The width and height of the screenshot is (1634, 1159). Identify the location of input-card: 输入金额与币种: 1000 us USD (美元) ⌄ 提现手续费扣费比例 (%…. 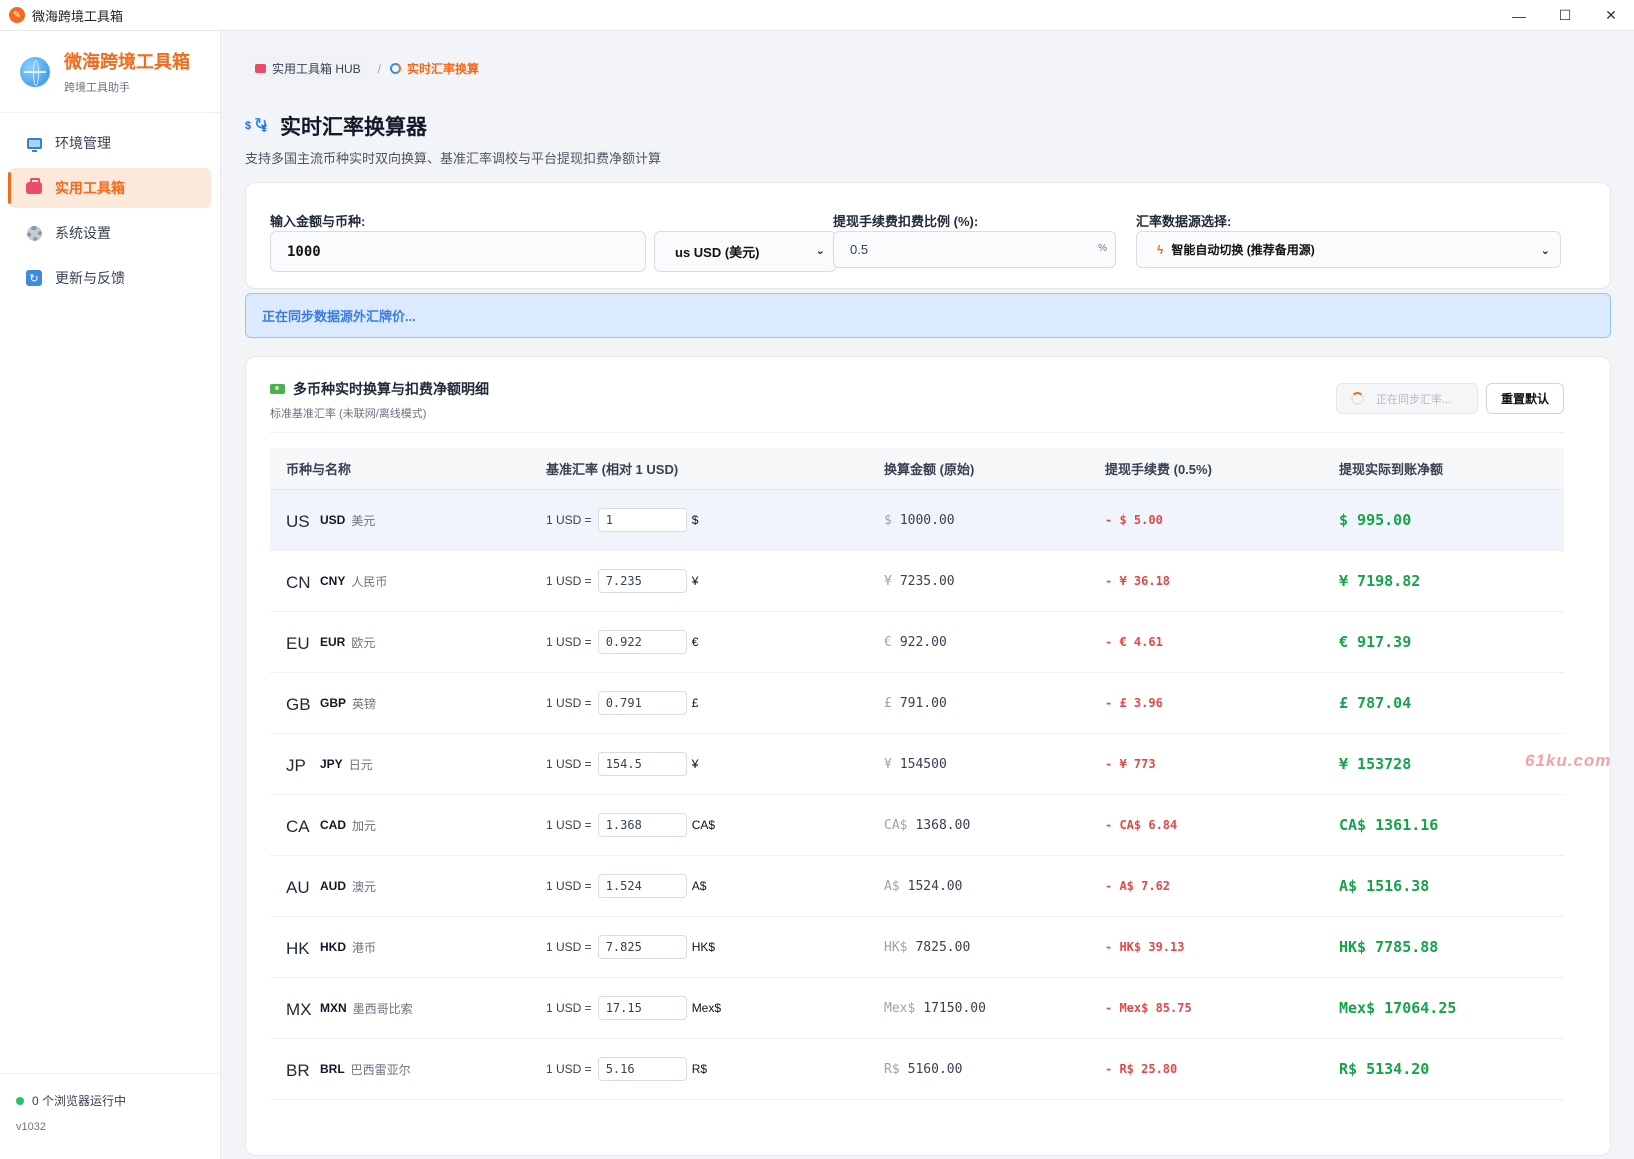
(928, 235).